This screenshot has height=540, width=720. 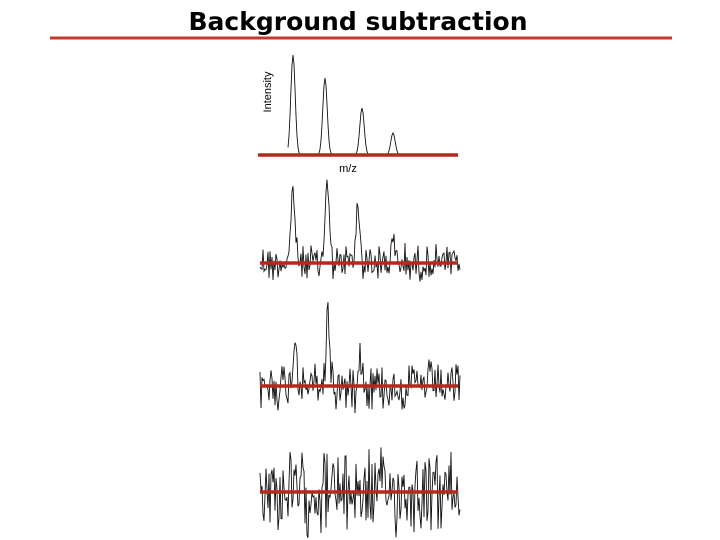 I want to click on slide-title: Background subtraction, so click(x=357, y=21).